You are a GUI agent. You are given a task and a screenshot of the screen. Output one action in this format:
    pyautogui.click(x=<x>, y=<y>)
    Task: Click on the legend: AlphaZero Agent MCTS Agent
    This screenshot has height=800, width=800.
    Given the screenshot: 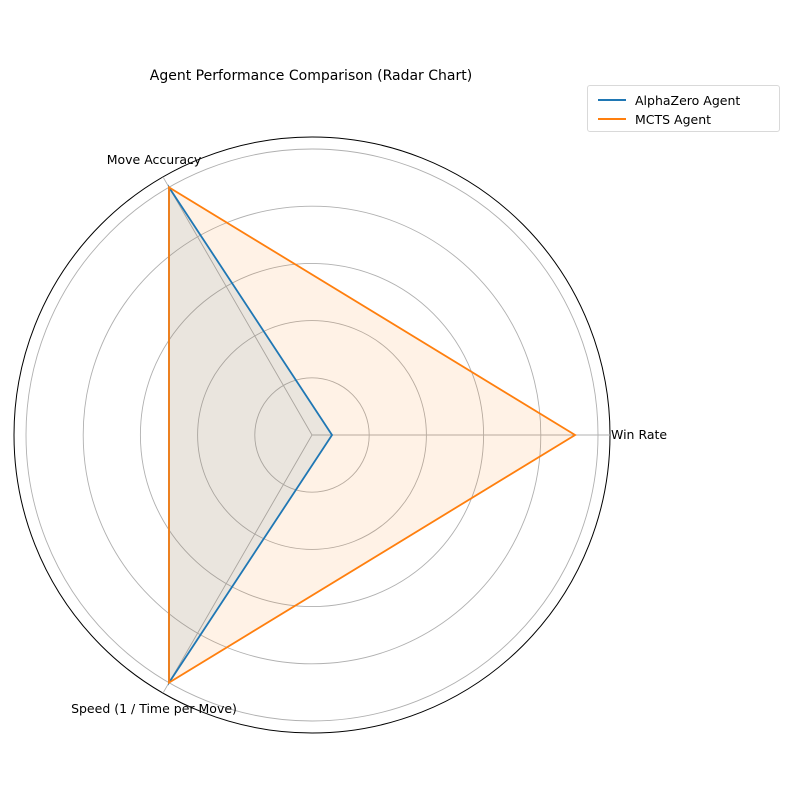 What is the action you would take?
    pyautogui.click(x=683, y=108)
    